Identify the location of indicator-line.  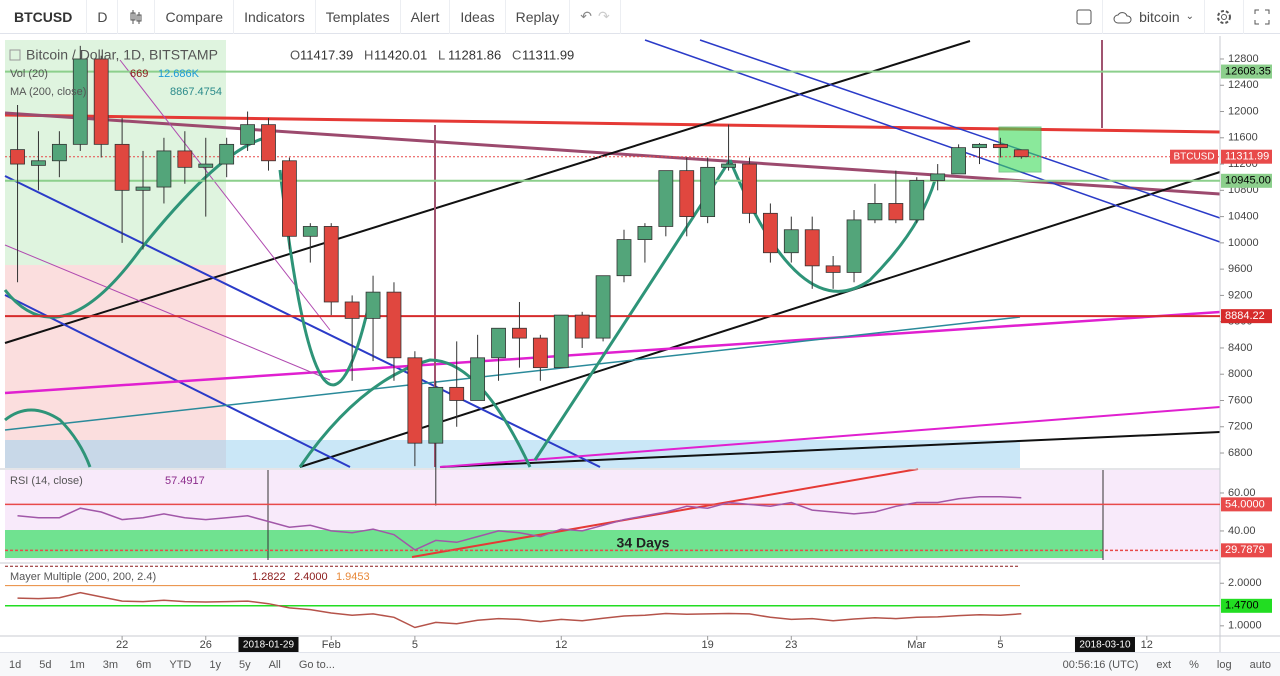
(519, 610).